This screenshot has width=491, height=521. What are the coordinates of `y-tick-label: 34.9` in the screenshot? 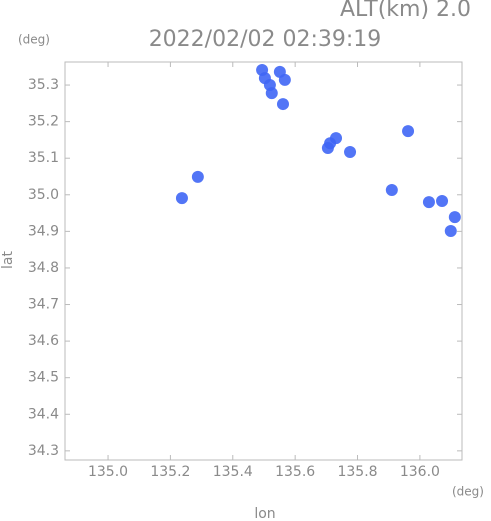 It's located at (43, 231).